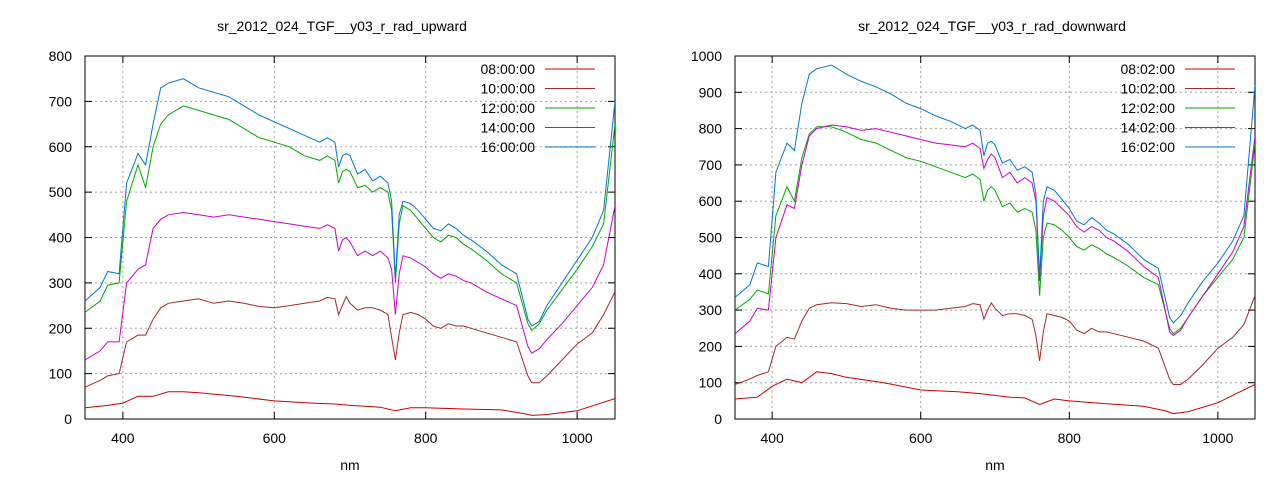  Describe the element at coordinates (1148, 89) in the screenshot. I see `legend-label-2: 10:02:00` at that location.